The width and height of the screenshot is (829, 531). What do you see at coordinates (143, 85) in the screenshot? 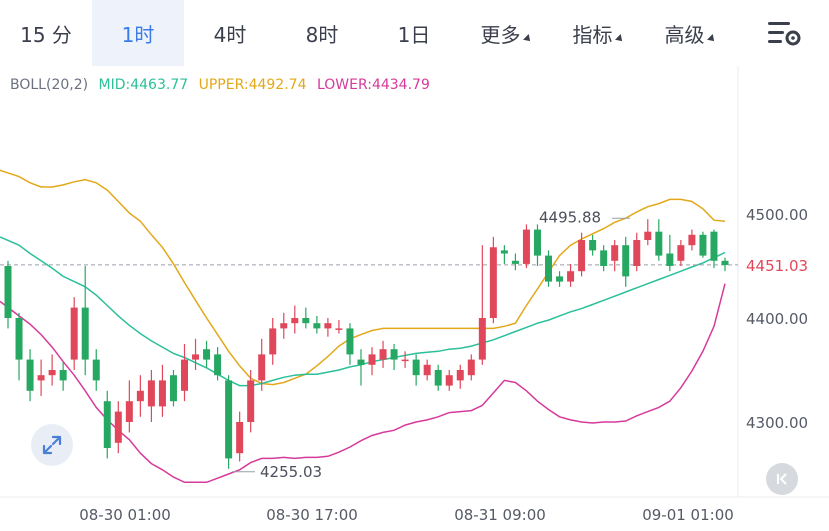
I see `boll-mid: MID:4463.77` at bounding box center [143, 85].